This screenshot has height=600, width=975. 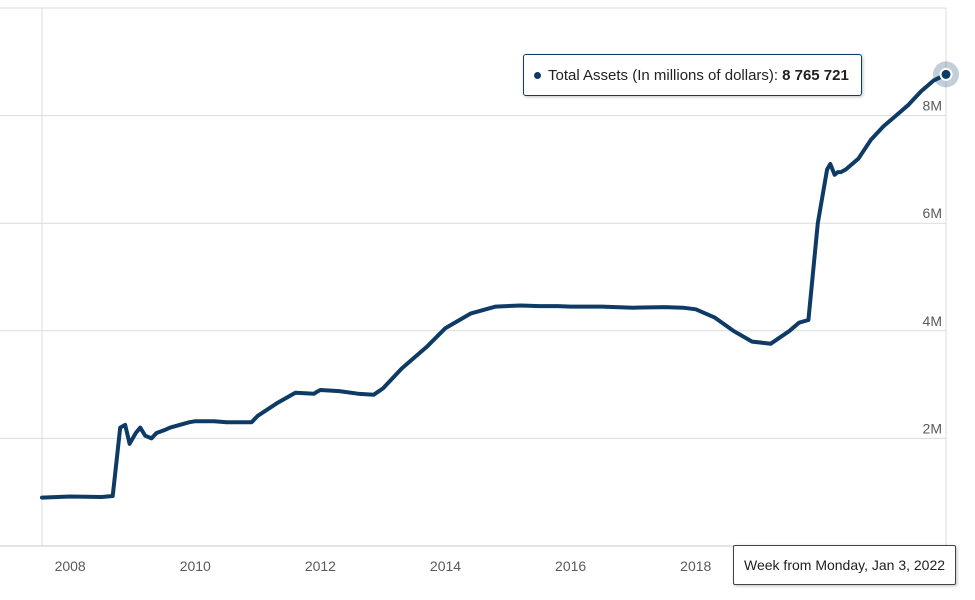 What do you see at coordinates (932, 106) in the screenshot?
I see `y-tick-label: 8M` at bounding box center [932, 106].